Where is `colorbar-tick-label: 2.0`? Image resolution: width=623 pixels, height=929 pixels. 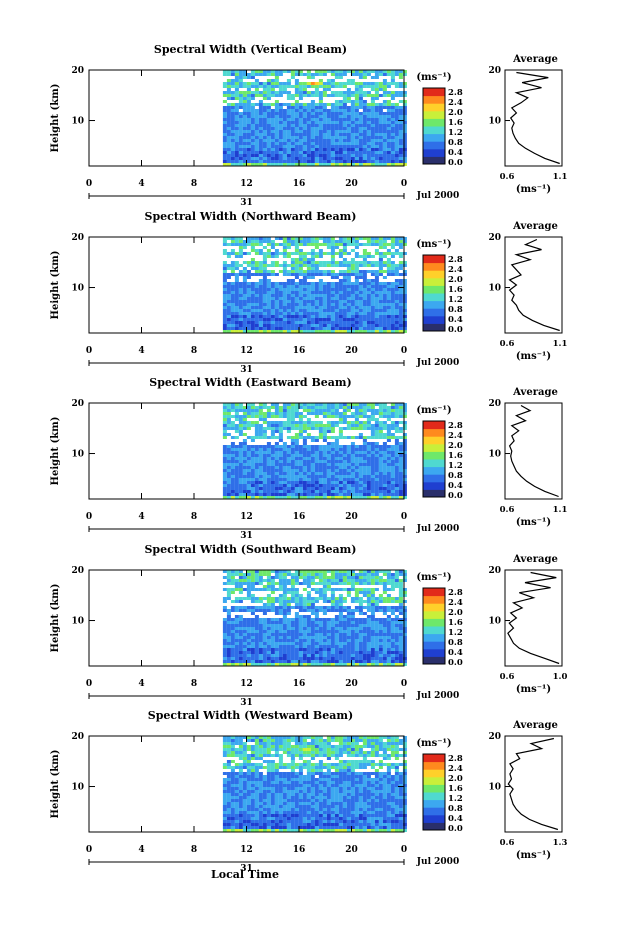
colorbar-tick-label: 2.0 is located at coordinates (455, 446).